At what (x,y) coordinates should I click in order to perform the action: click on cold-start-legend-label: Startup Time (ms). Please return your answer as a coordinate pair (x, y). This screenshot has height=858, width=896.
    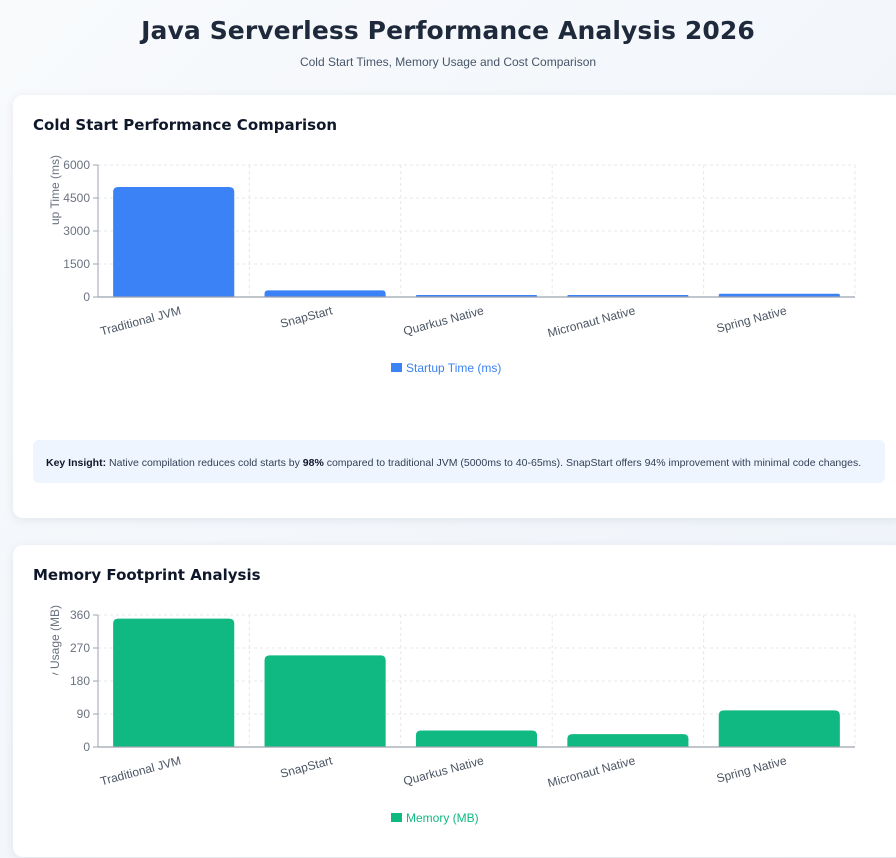
    Looking at the image, I should click on (453, 368).